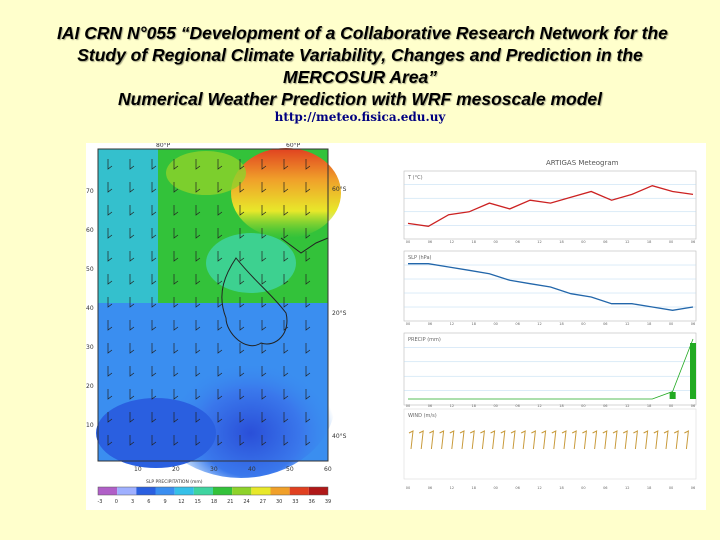 The height and width of the screenshot is (540, 720). Describe the element at coordinates (132, 502) in the screenshot. I see `colorbar-tick: 3` at that location.